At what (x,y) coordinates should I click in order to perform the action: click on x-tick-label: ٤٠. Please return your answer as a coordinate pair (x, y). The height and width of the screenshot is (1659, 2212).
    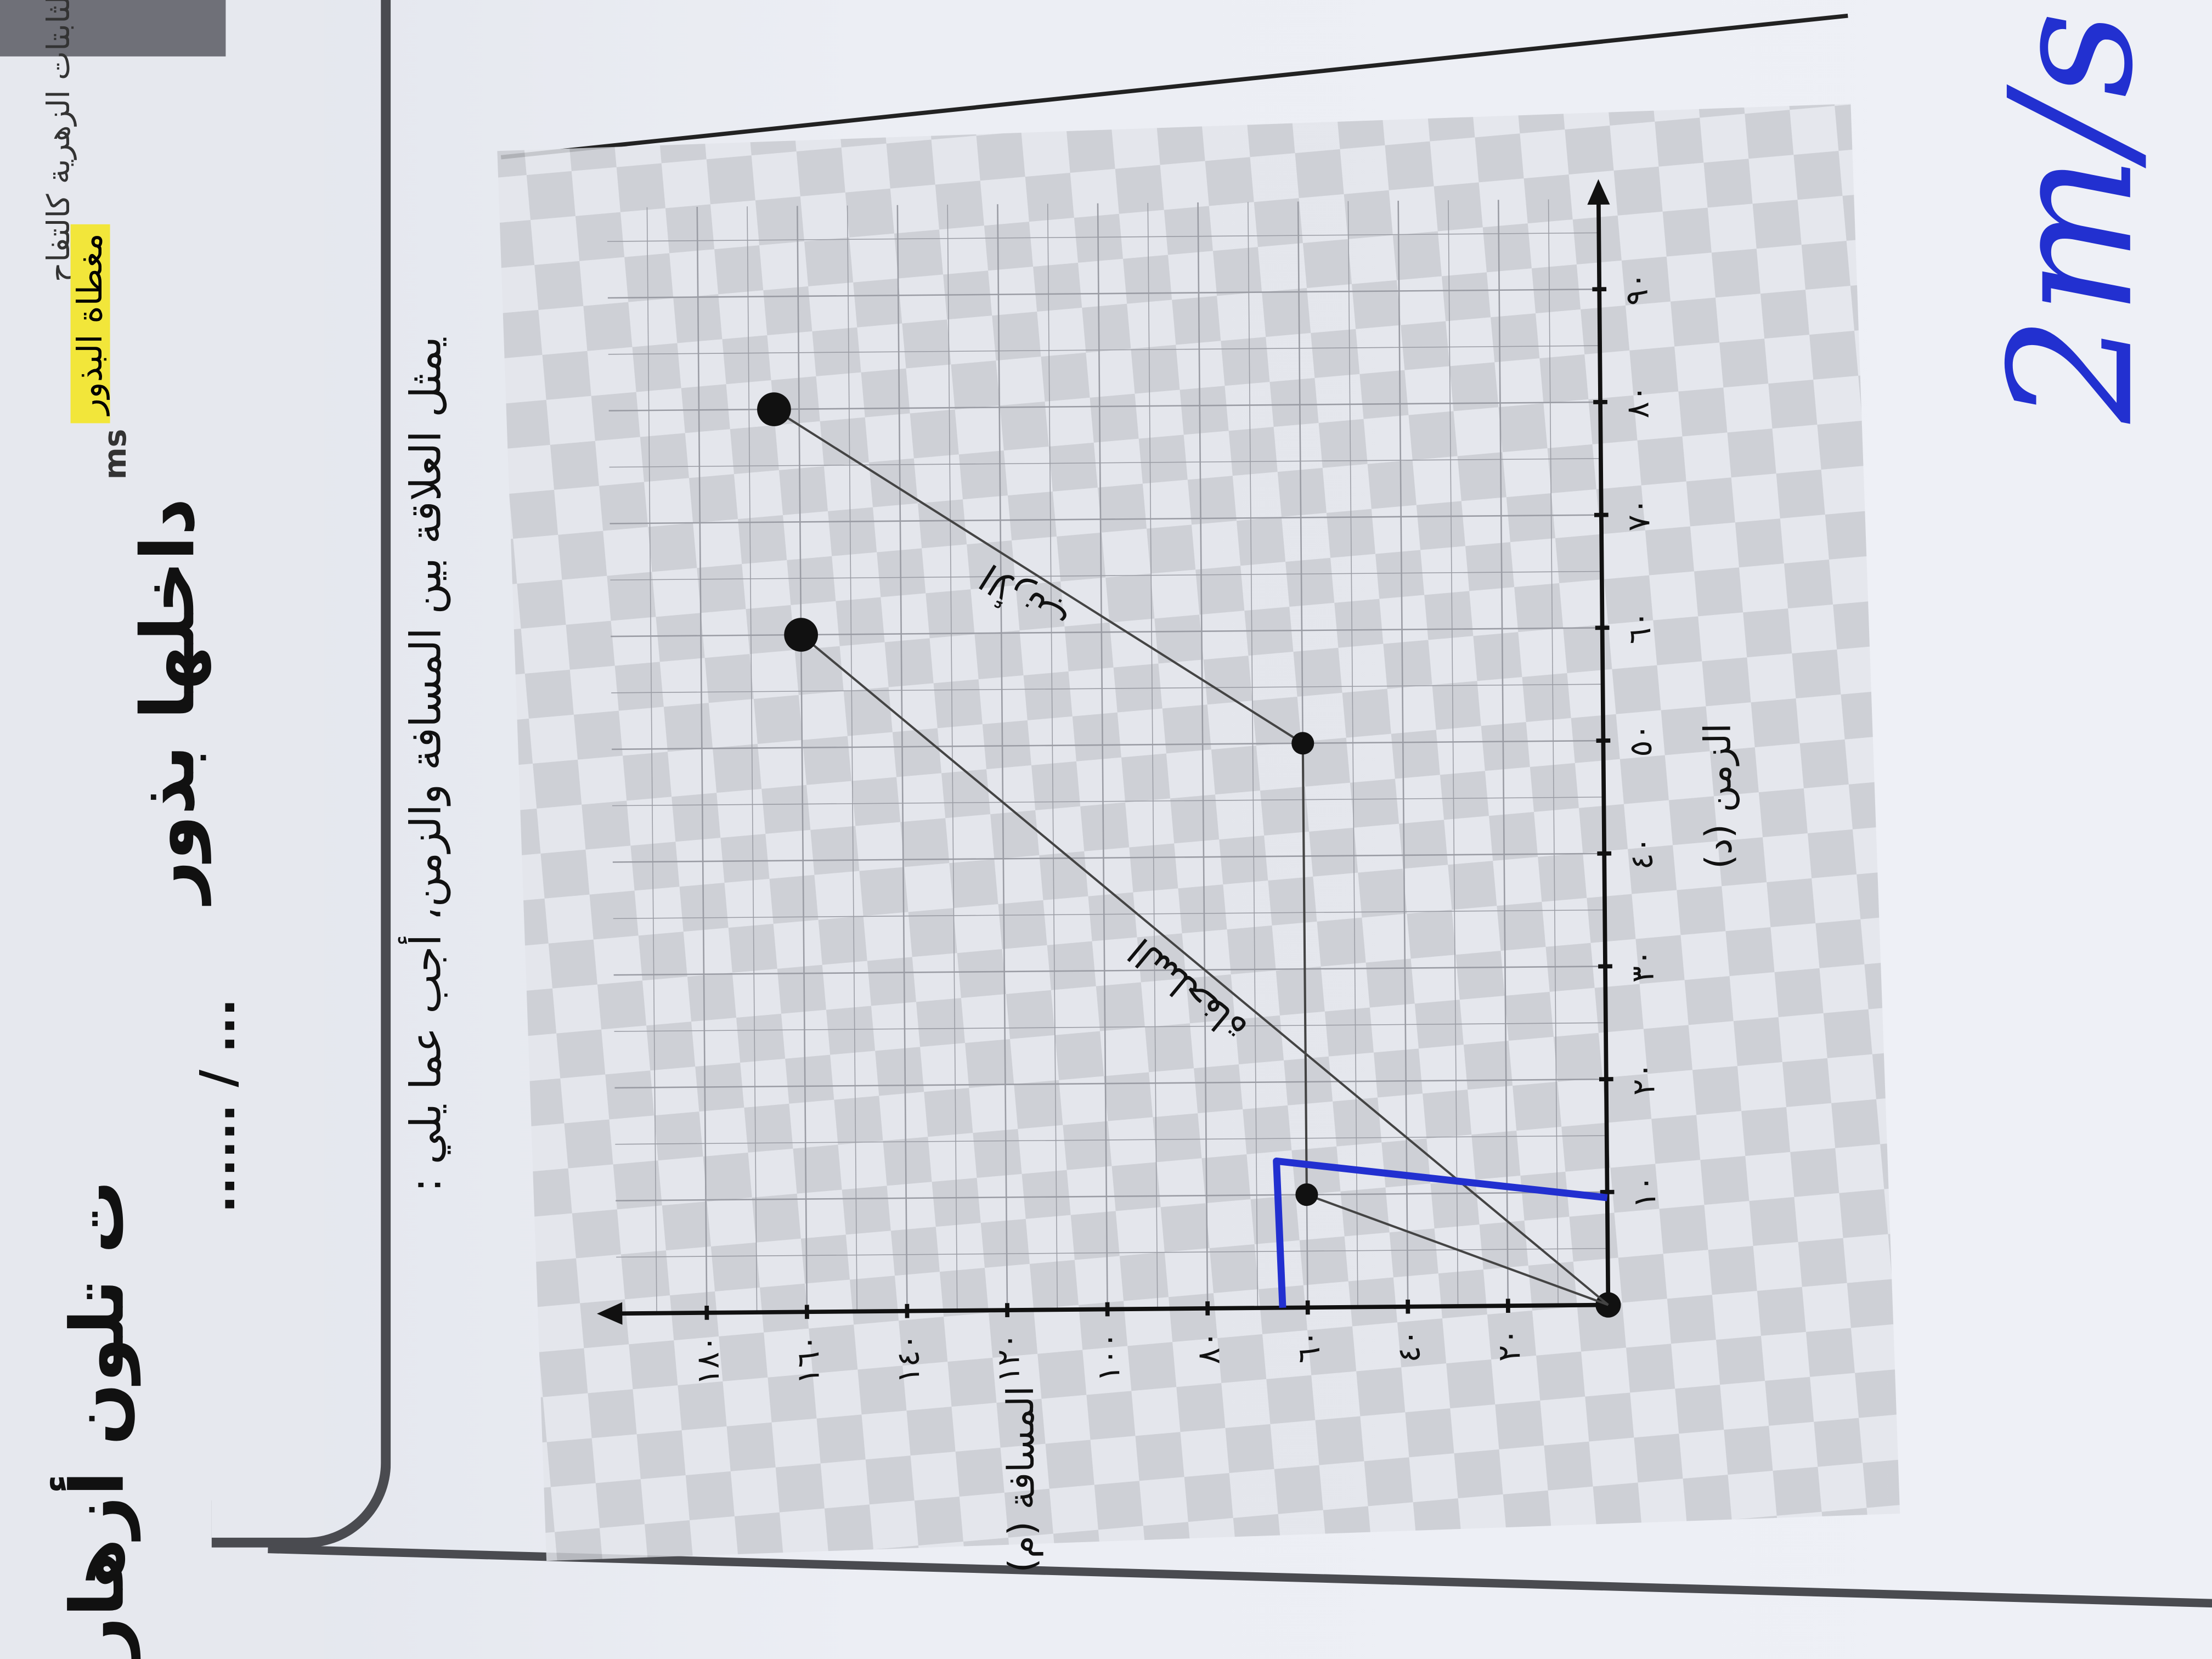
    Looking at the image, I should click on (1641, 853).